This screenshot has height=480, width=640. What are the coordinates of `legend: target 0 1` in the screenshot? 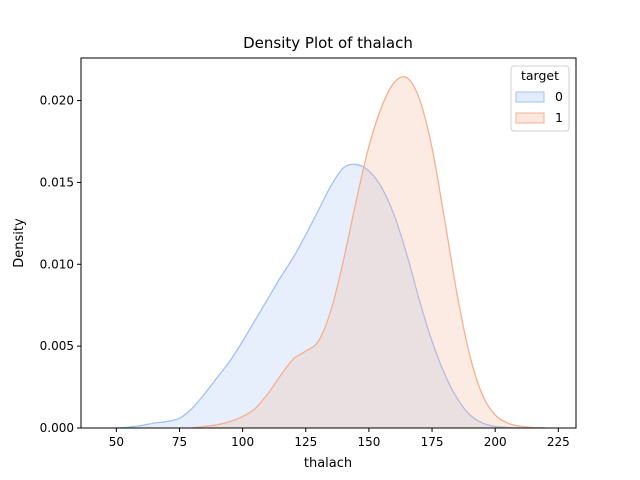 It's located at (540, 98).